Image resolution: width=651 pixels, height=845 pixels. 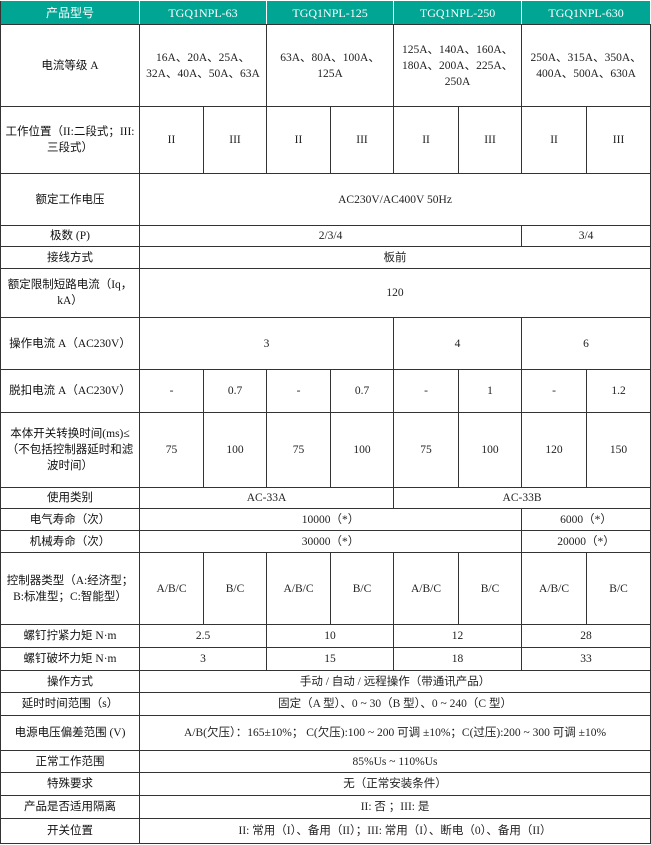 I want to click on table-row: 使用类别 AC-33A AC-33B, so click(x=325, y=498).